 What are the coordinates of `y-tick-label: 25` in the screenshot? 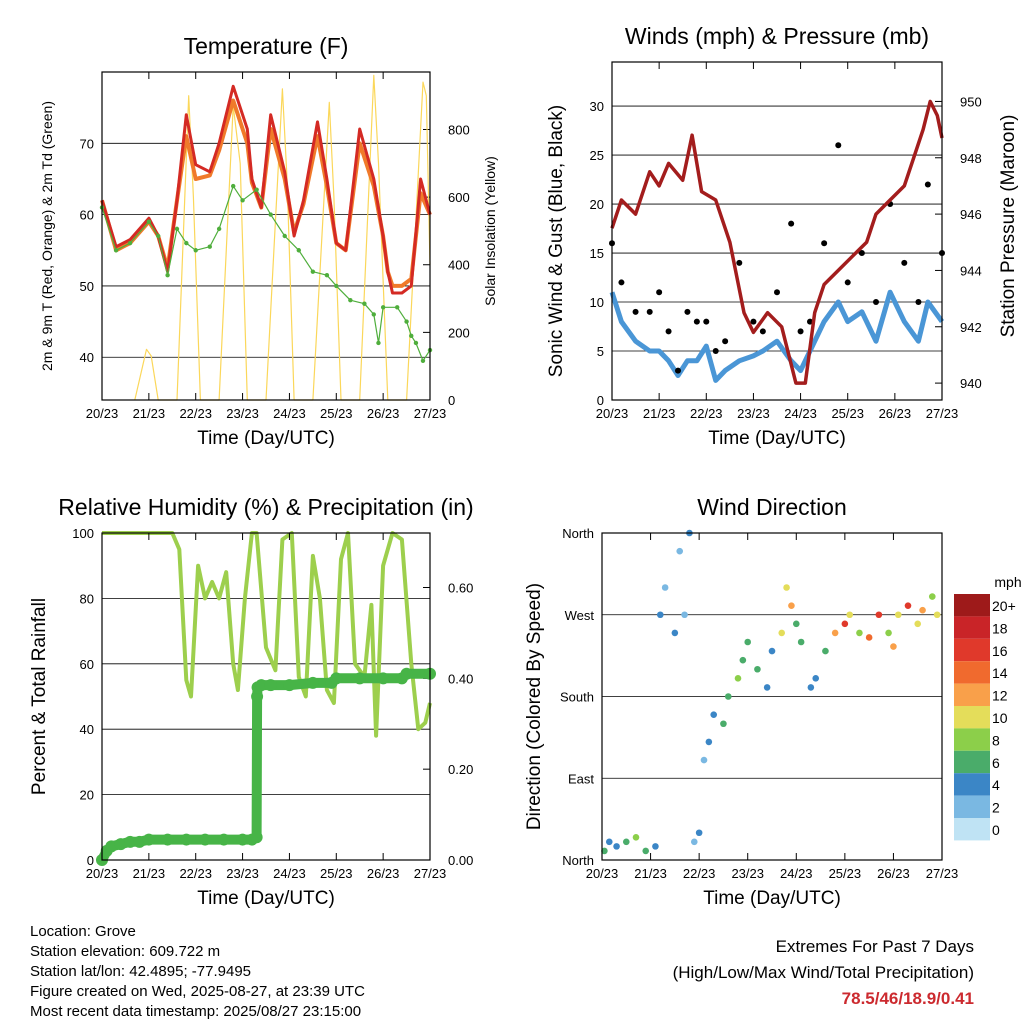 It's located at (597, 155).